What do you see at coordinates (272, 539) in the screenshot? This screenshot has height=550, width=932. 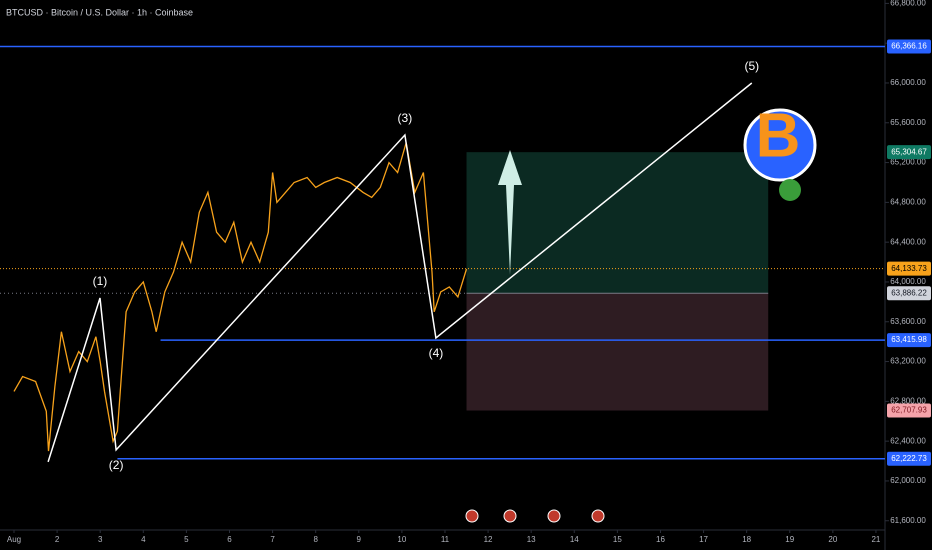 I see `x-tick-label: 7` at bounding box center [272, 539].